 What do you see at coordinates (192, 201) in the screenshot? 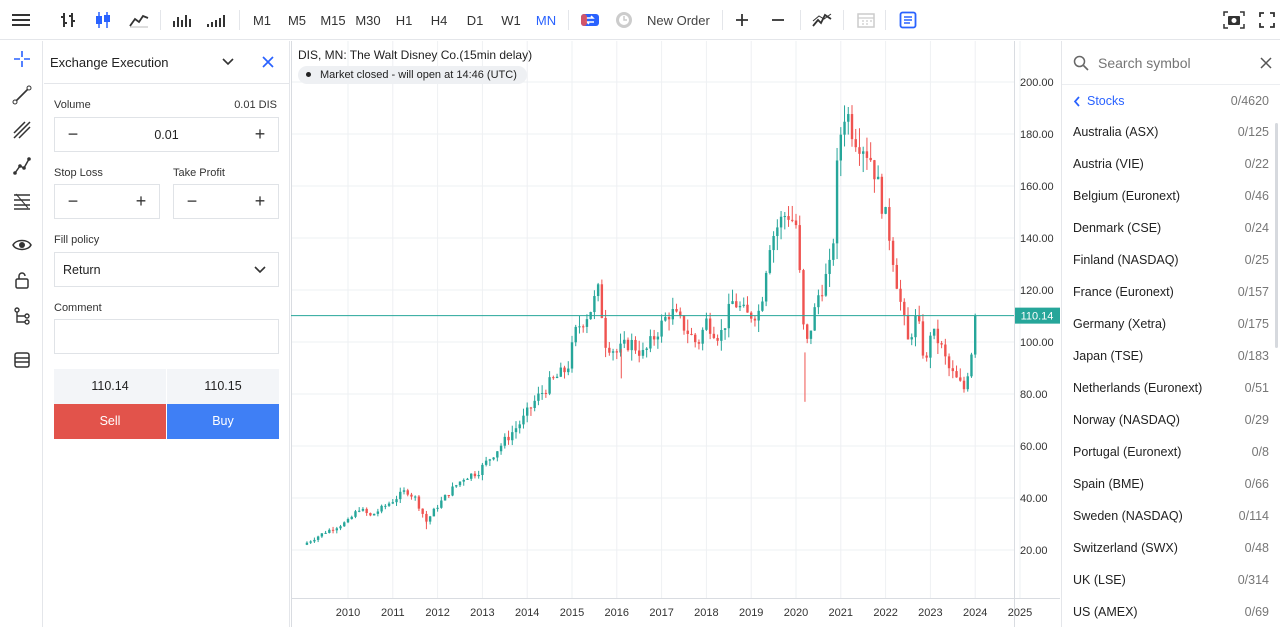
I see `take-profit-decrease-button: −` at bounding box center [192, 201].